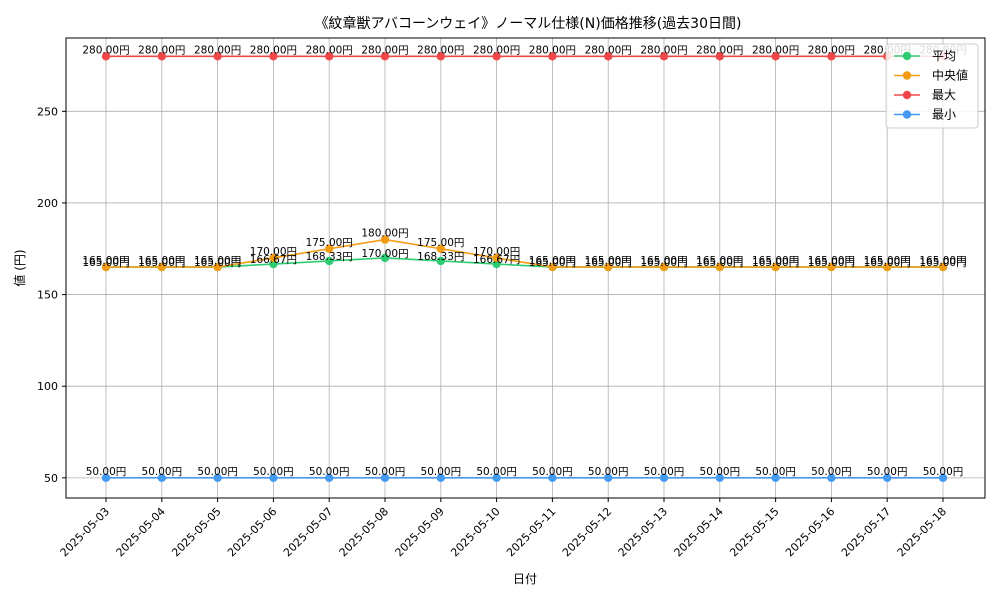 The width and height of the screenshot is (1000, 604). What do you see at coordinates (810, 532) in the screenshot?
I see `x-tick-label: 2025-05-16` at bounding box center [810, 532].